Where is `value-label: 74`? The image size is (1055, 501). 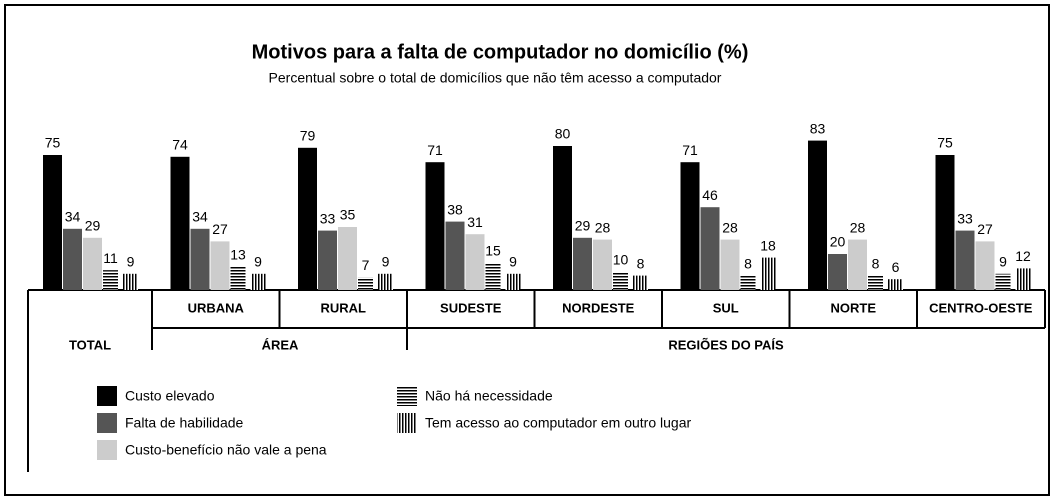
value-label: 74 is located at coordinates (180, 145).